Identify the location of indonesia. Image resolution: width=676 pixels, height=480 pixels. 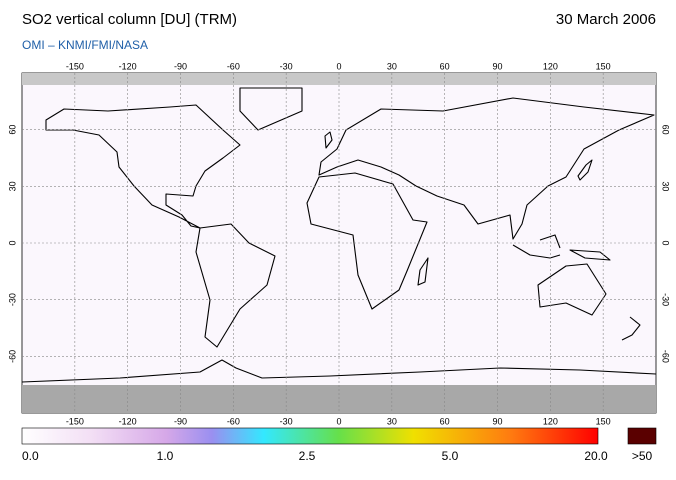
(561, 247).